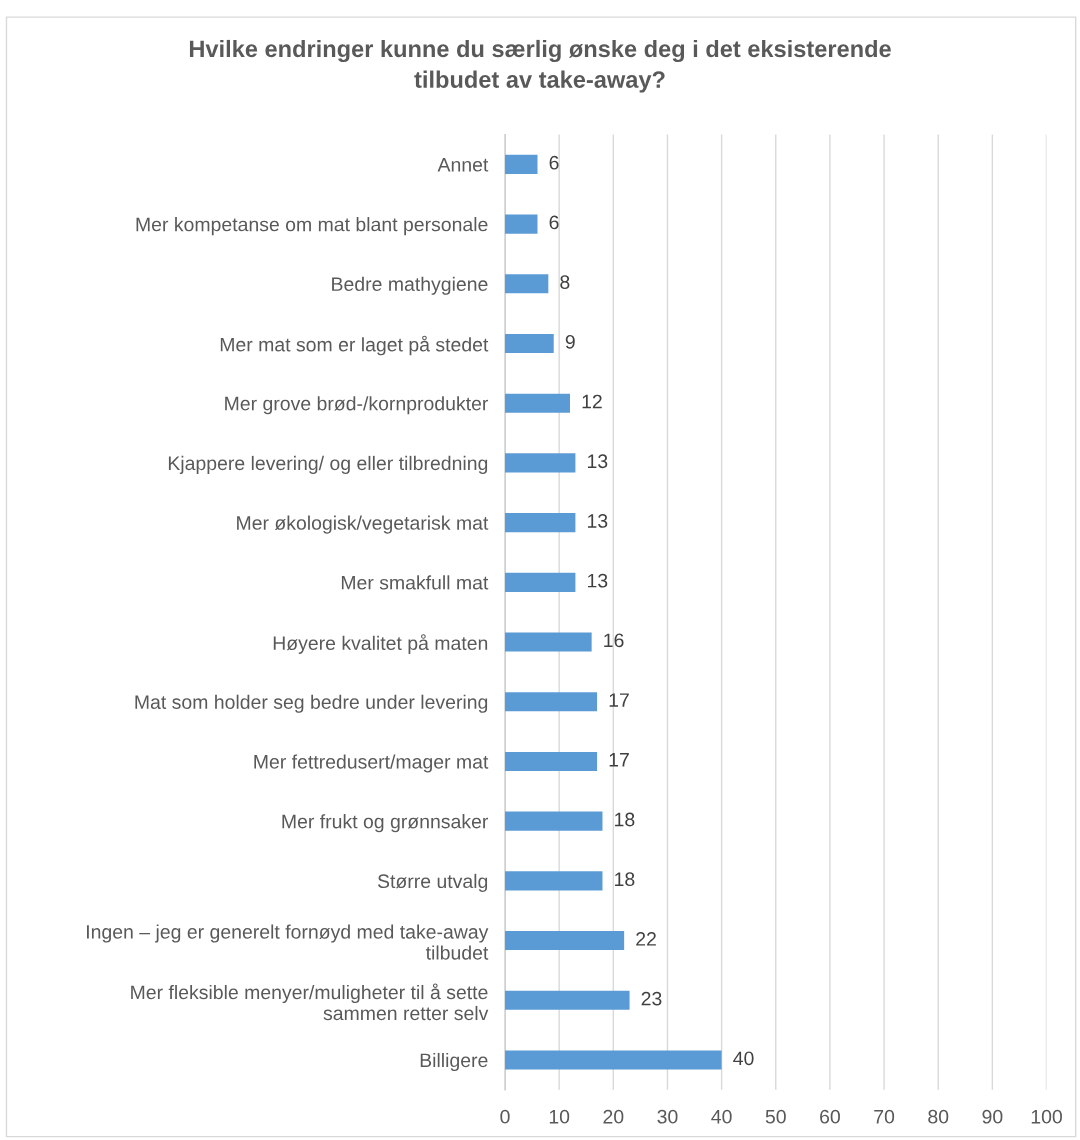  What do you see at coordinates (559, 1116) in the screenshot?
I see `x-tick-label: 10` at bounding box center [559, 1116].